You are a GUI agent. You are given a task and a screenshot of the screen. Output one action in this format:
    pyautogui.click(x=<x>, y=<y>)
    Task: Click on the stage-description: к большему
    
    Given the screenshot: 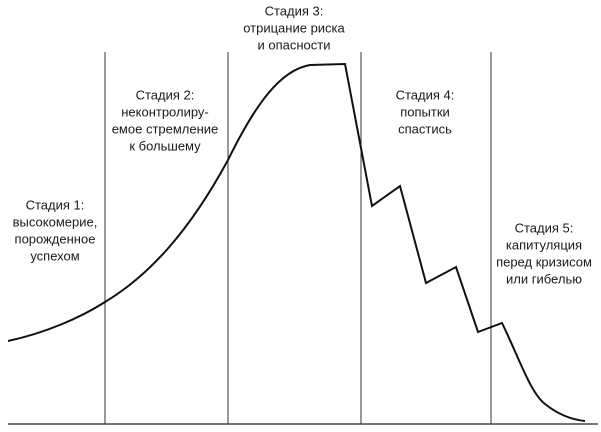 What is the action you would take?
    pyautogui.click(x=165, y=145)
    